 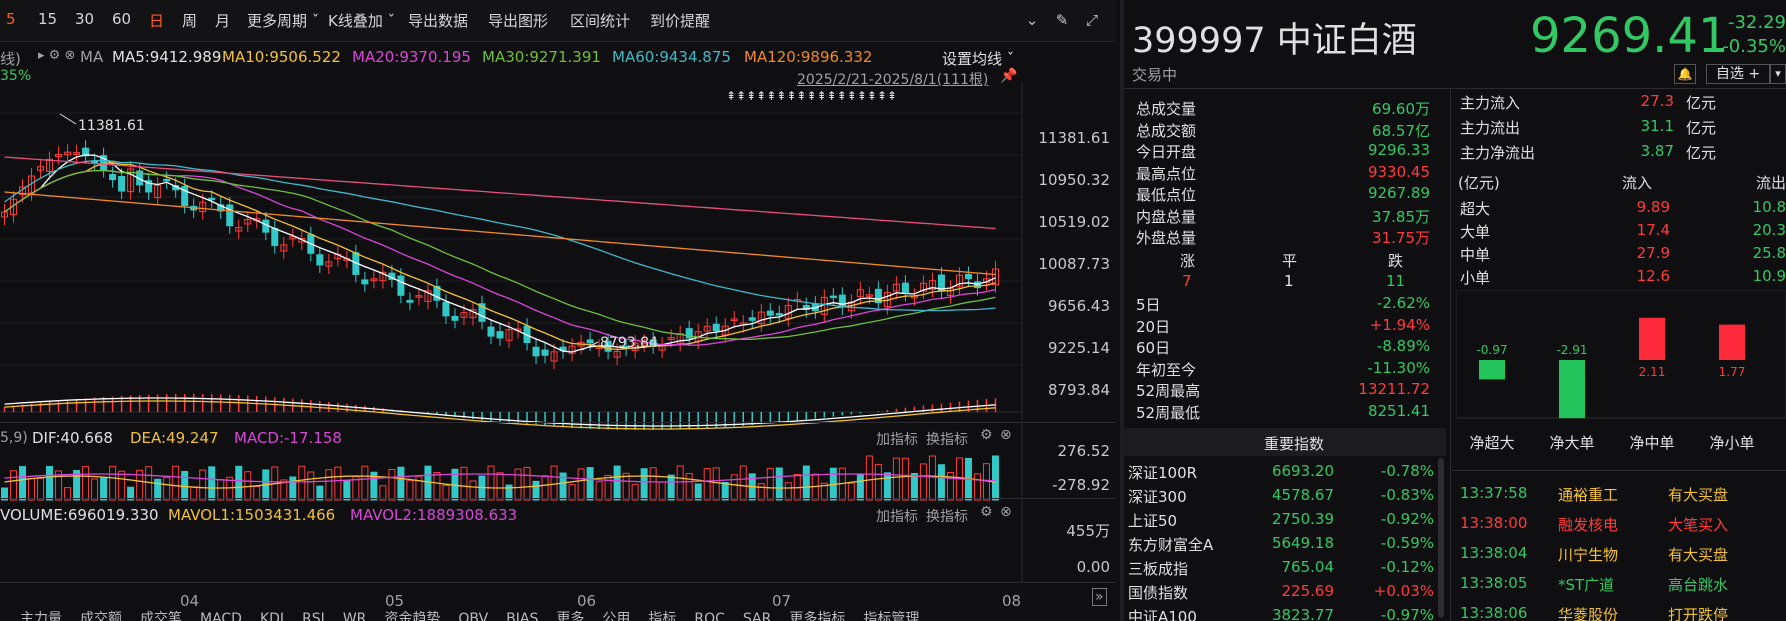 What do you see at coordinates (518, 21) in the screenshot?
I see `export-chart-button: 导出图形` at bounding box center [518, 21].